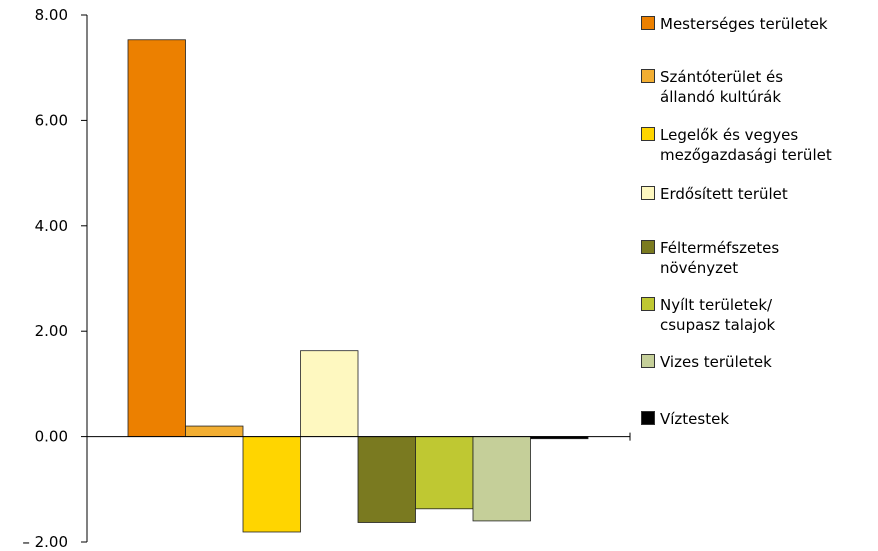  What do you see at coordinates (720, 258) in the screenshot?
I see `legend-label: Félterméfszetes növényzet` at bounding box center [720, 258].